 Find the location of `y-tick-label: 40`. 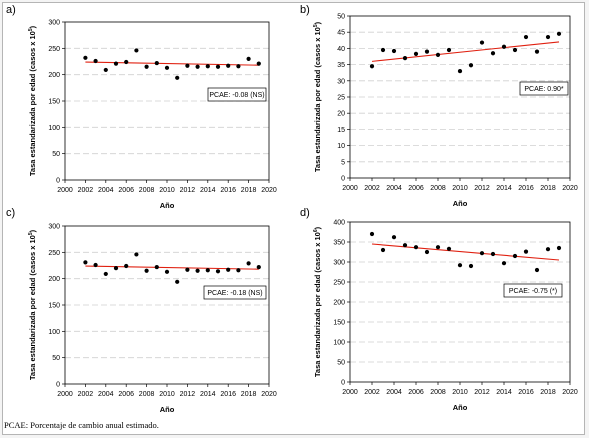

y-tick-label: 40 is located at coordinates (341, 49).